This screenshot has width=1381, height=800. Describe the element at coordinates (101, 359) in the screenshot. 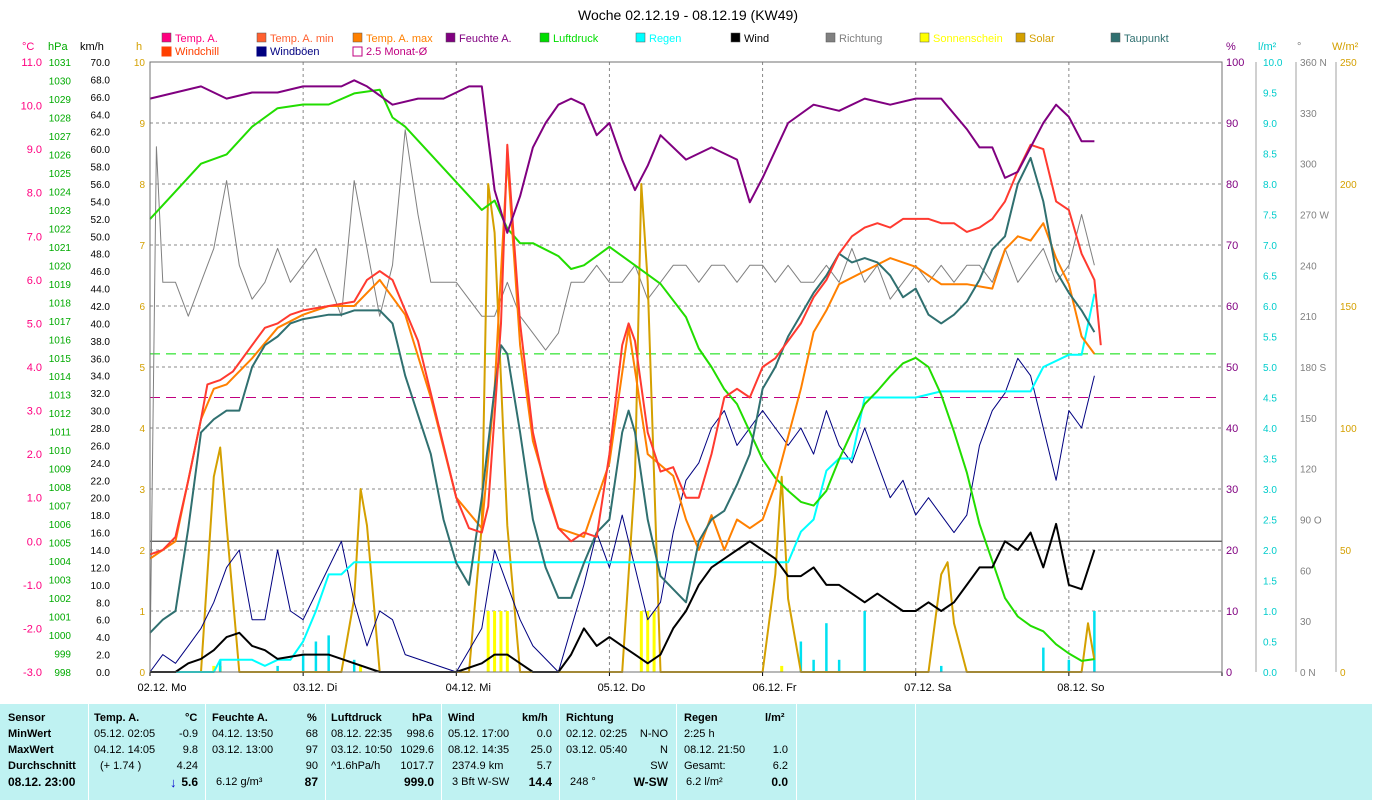

I see `kmh-tick-label: 36.0` at that location.